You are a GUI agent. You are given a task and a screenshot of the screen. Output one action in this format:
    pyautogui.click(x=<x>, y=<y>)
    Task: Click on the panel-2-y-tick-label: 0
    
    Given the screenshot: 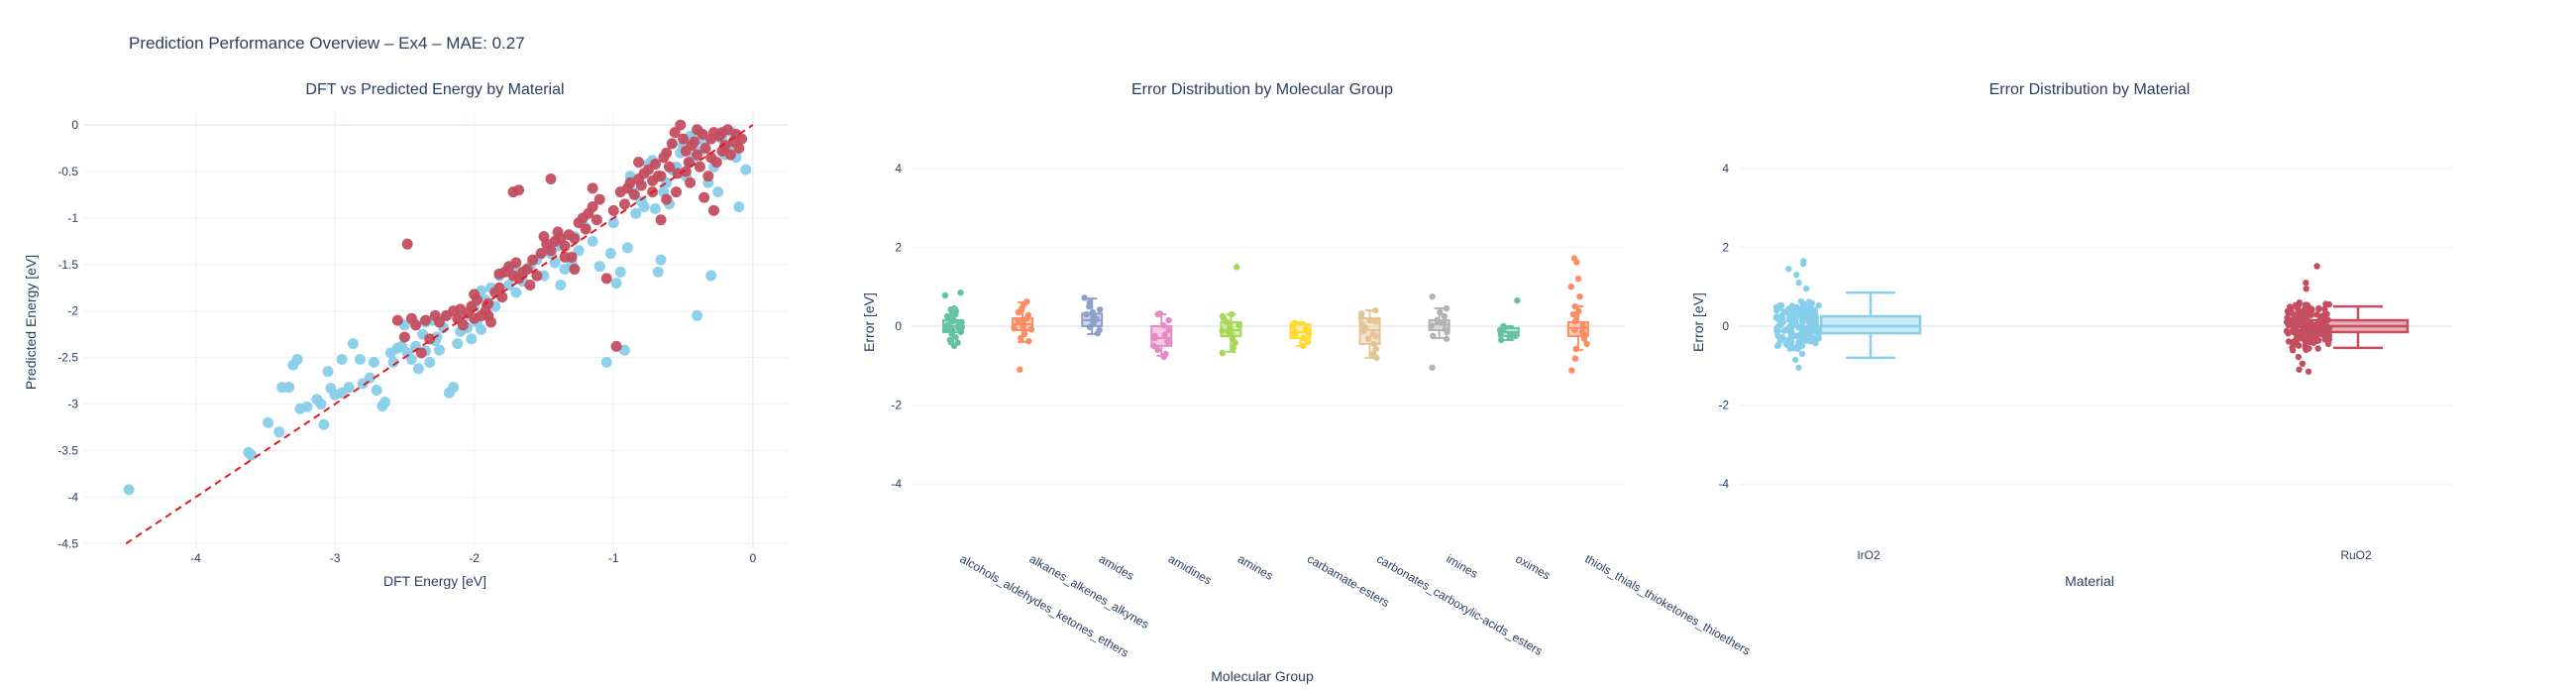 What is the action you would take?
    pyautogui.click(x=899, y=326)
    